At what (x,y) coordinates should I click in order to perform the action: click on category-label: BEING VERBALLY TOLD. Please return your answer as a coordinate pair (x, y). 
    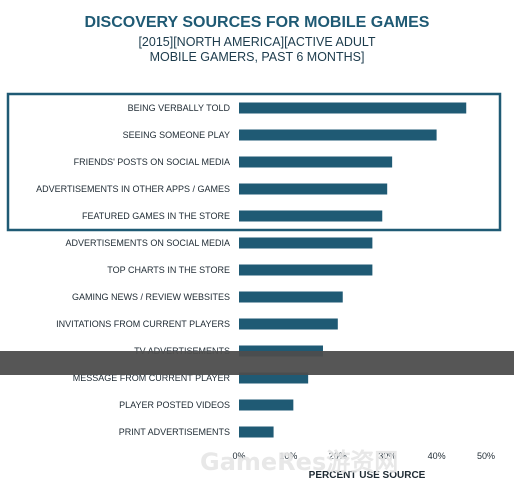
    Looking at the image, I should click on (179, 108).